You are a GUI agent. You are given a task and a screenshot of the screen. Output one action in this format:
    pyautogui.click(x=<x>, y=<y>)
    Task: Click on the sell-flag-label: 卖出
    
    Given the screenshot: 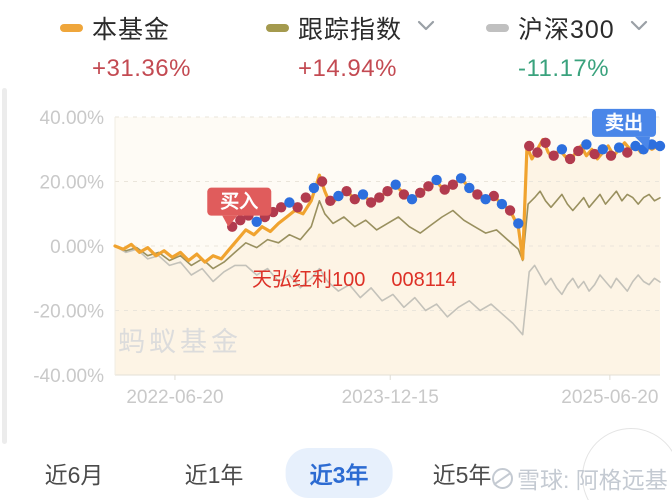 What is the action you would take?
    pyautogui.click(x=624, y=122)
    